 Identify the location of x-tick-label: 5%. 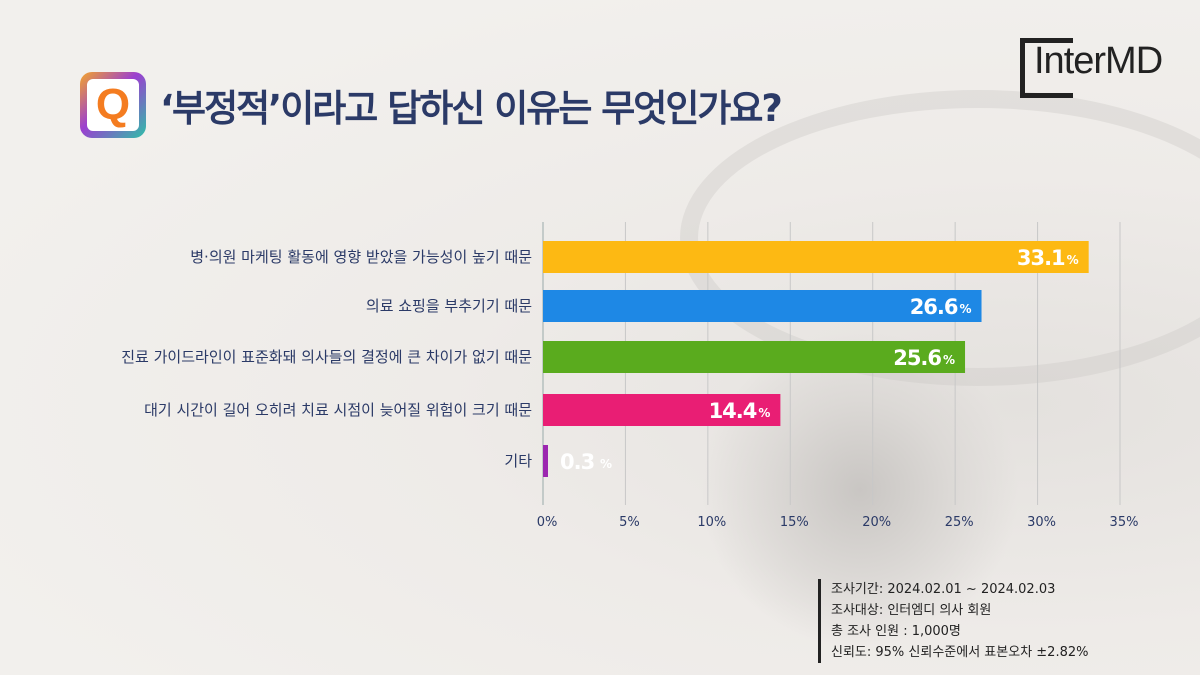
(629, 522).